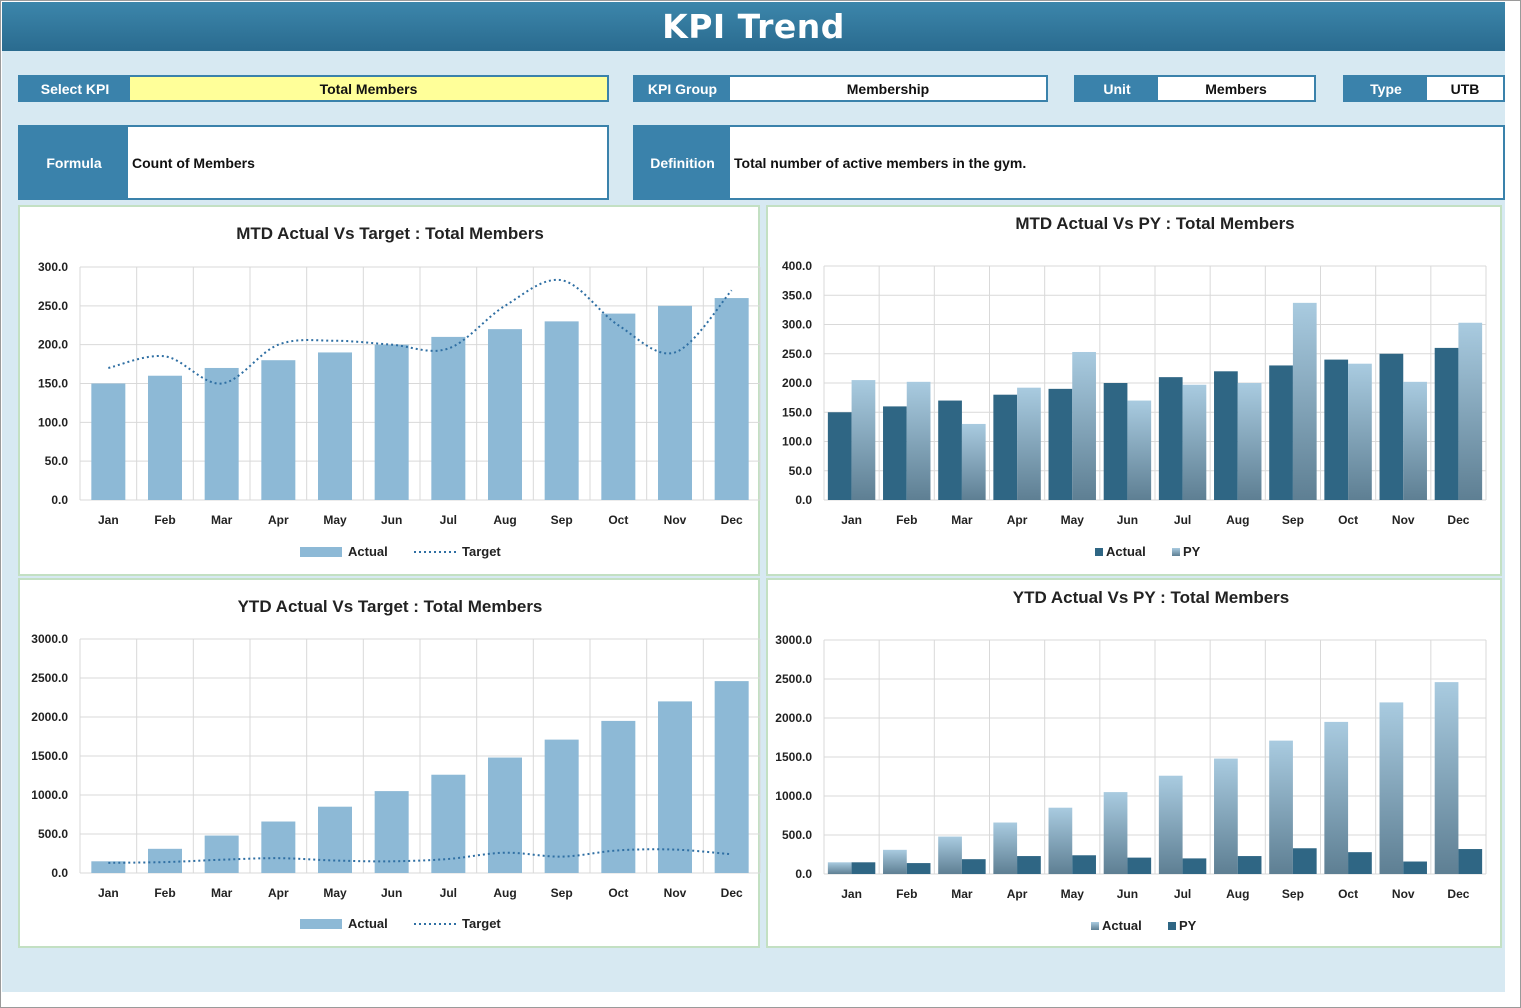 Image resolution: width=1521 pixels, height=1008 pixels. I want to click on bar-actual-sep, so click(561, 806).